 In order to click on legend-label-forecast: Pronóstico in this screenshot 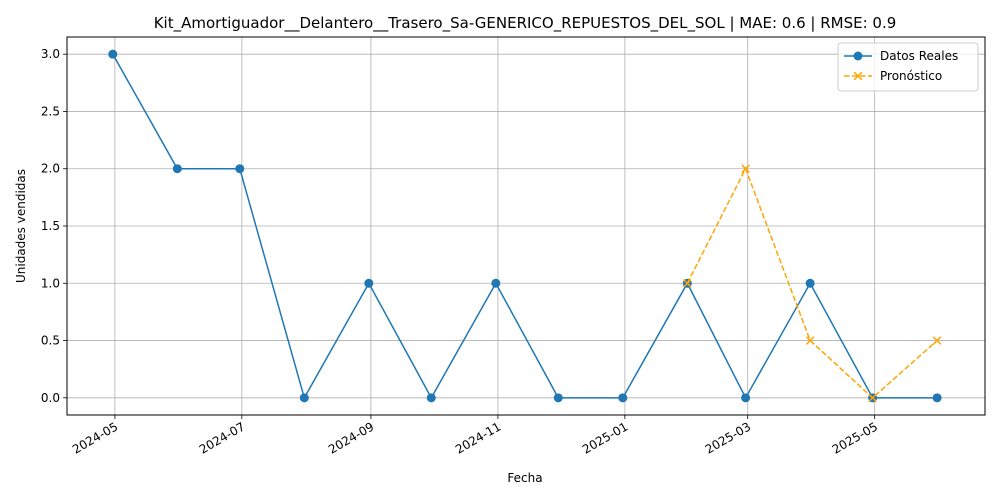, I will do `click(911, 76)`.